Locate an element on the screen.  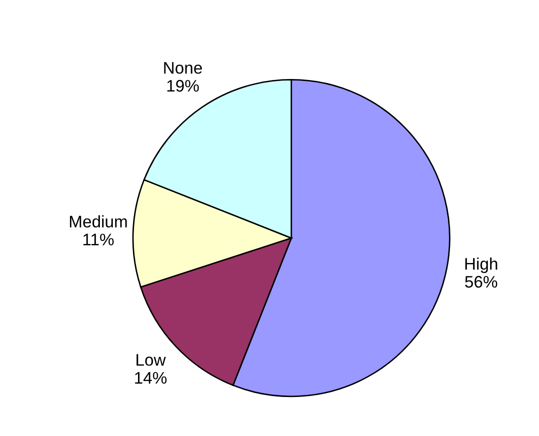
slice-label: High is located at coordinates (481, 266).